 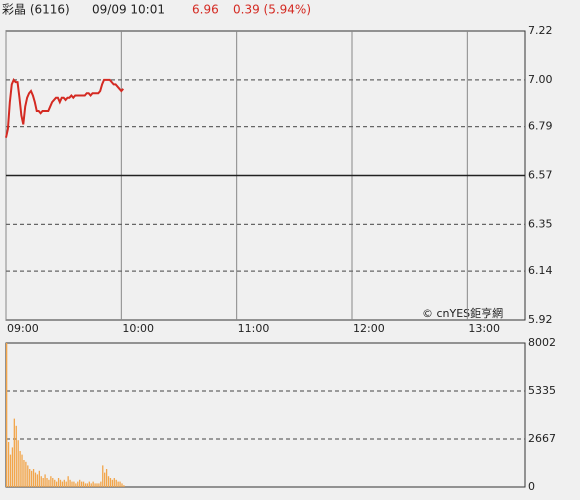 What do you see at coordinates (540, 79) in the screenshot?
I see `y-tick-label: 7.00` at bounding box center [540, 79].